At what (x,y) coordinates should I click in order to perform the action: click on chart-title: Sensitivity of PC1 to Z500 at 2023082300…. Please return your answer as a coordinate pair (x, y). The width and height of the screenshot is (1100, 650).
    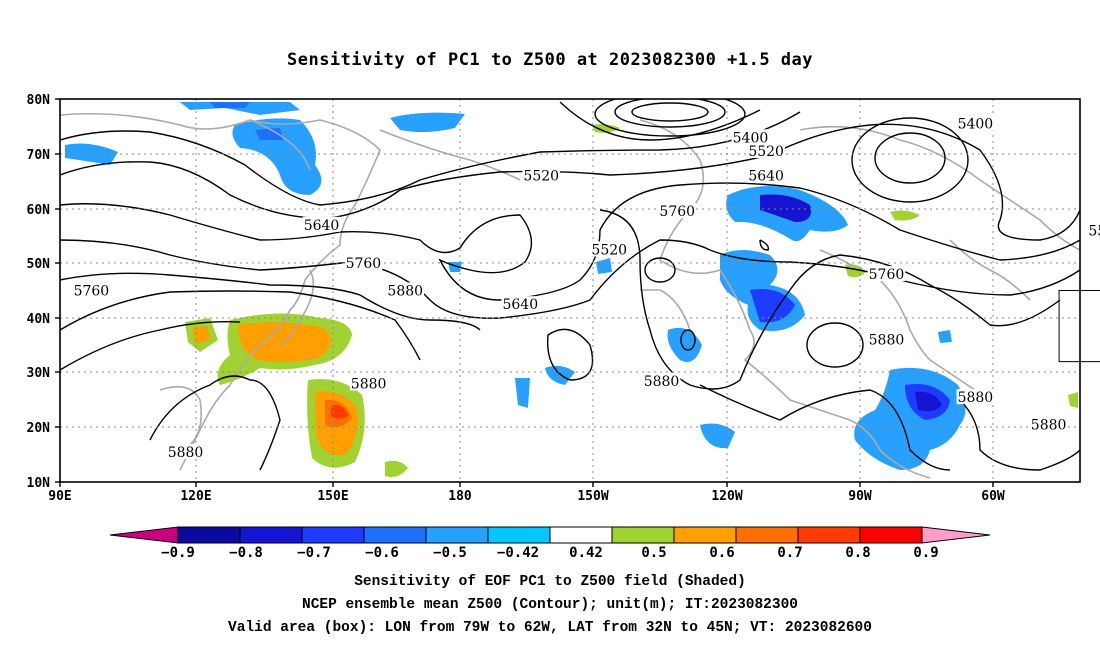
    Looking at the image, I should click on (549, 60).